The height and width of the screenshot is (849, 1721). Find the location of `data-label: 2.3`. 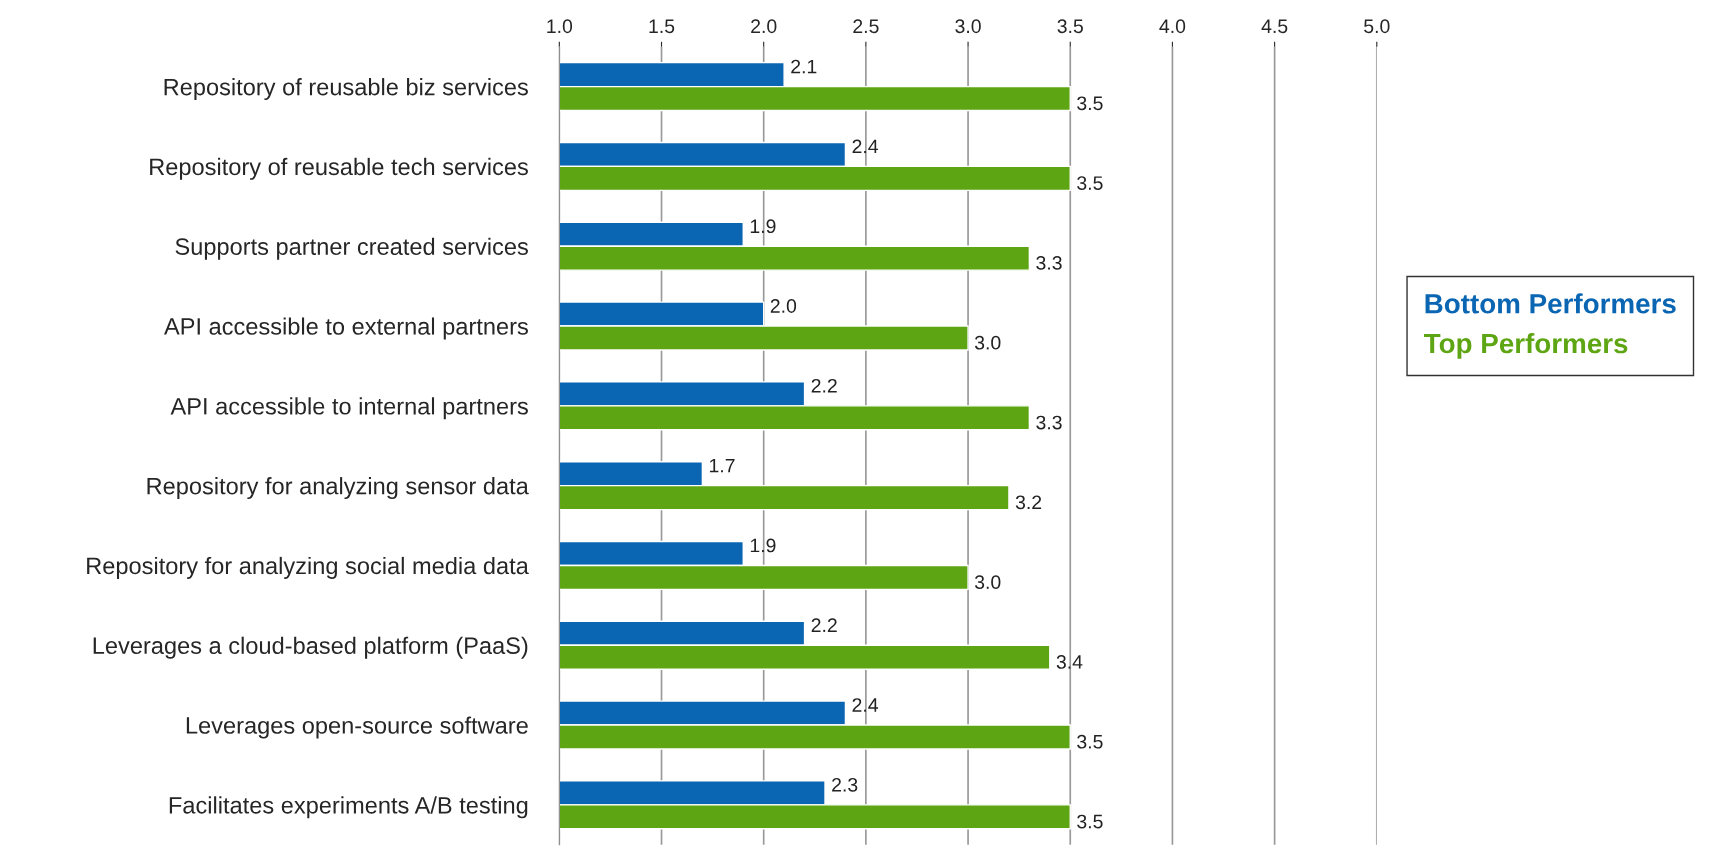

data-label: 2.3 is located at coordinates (845, 784).